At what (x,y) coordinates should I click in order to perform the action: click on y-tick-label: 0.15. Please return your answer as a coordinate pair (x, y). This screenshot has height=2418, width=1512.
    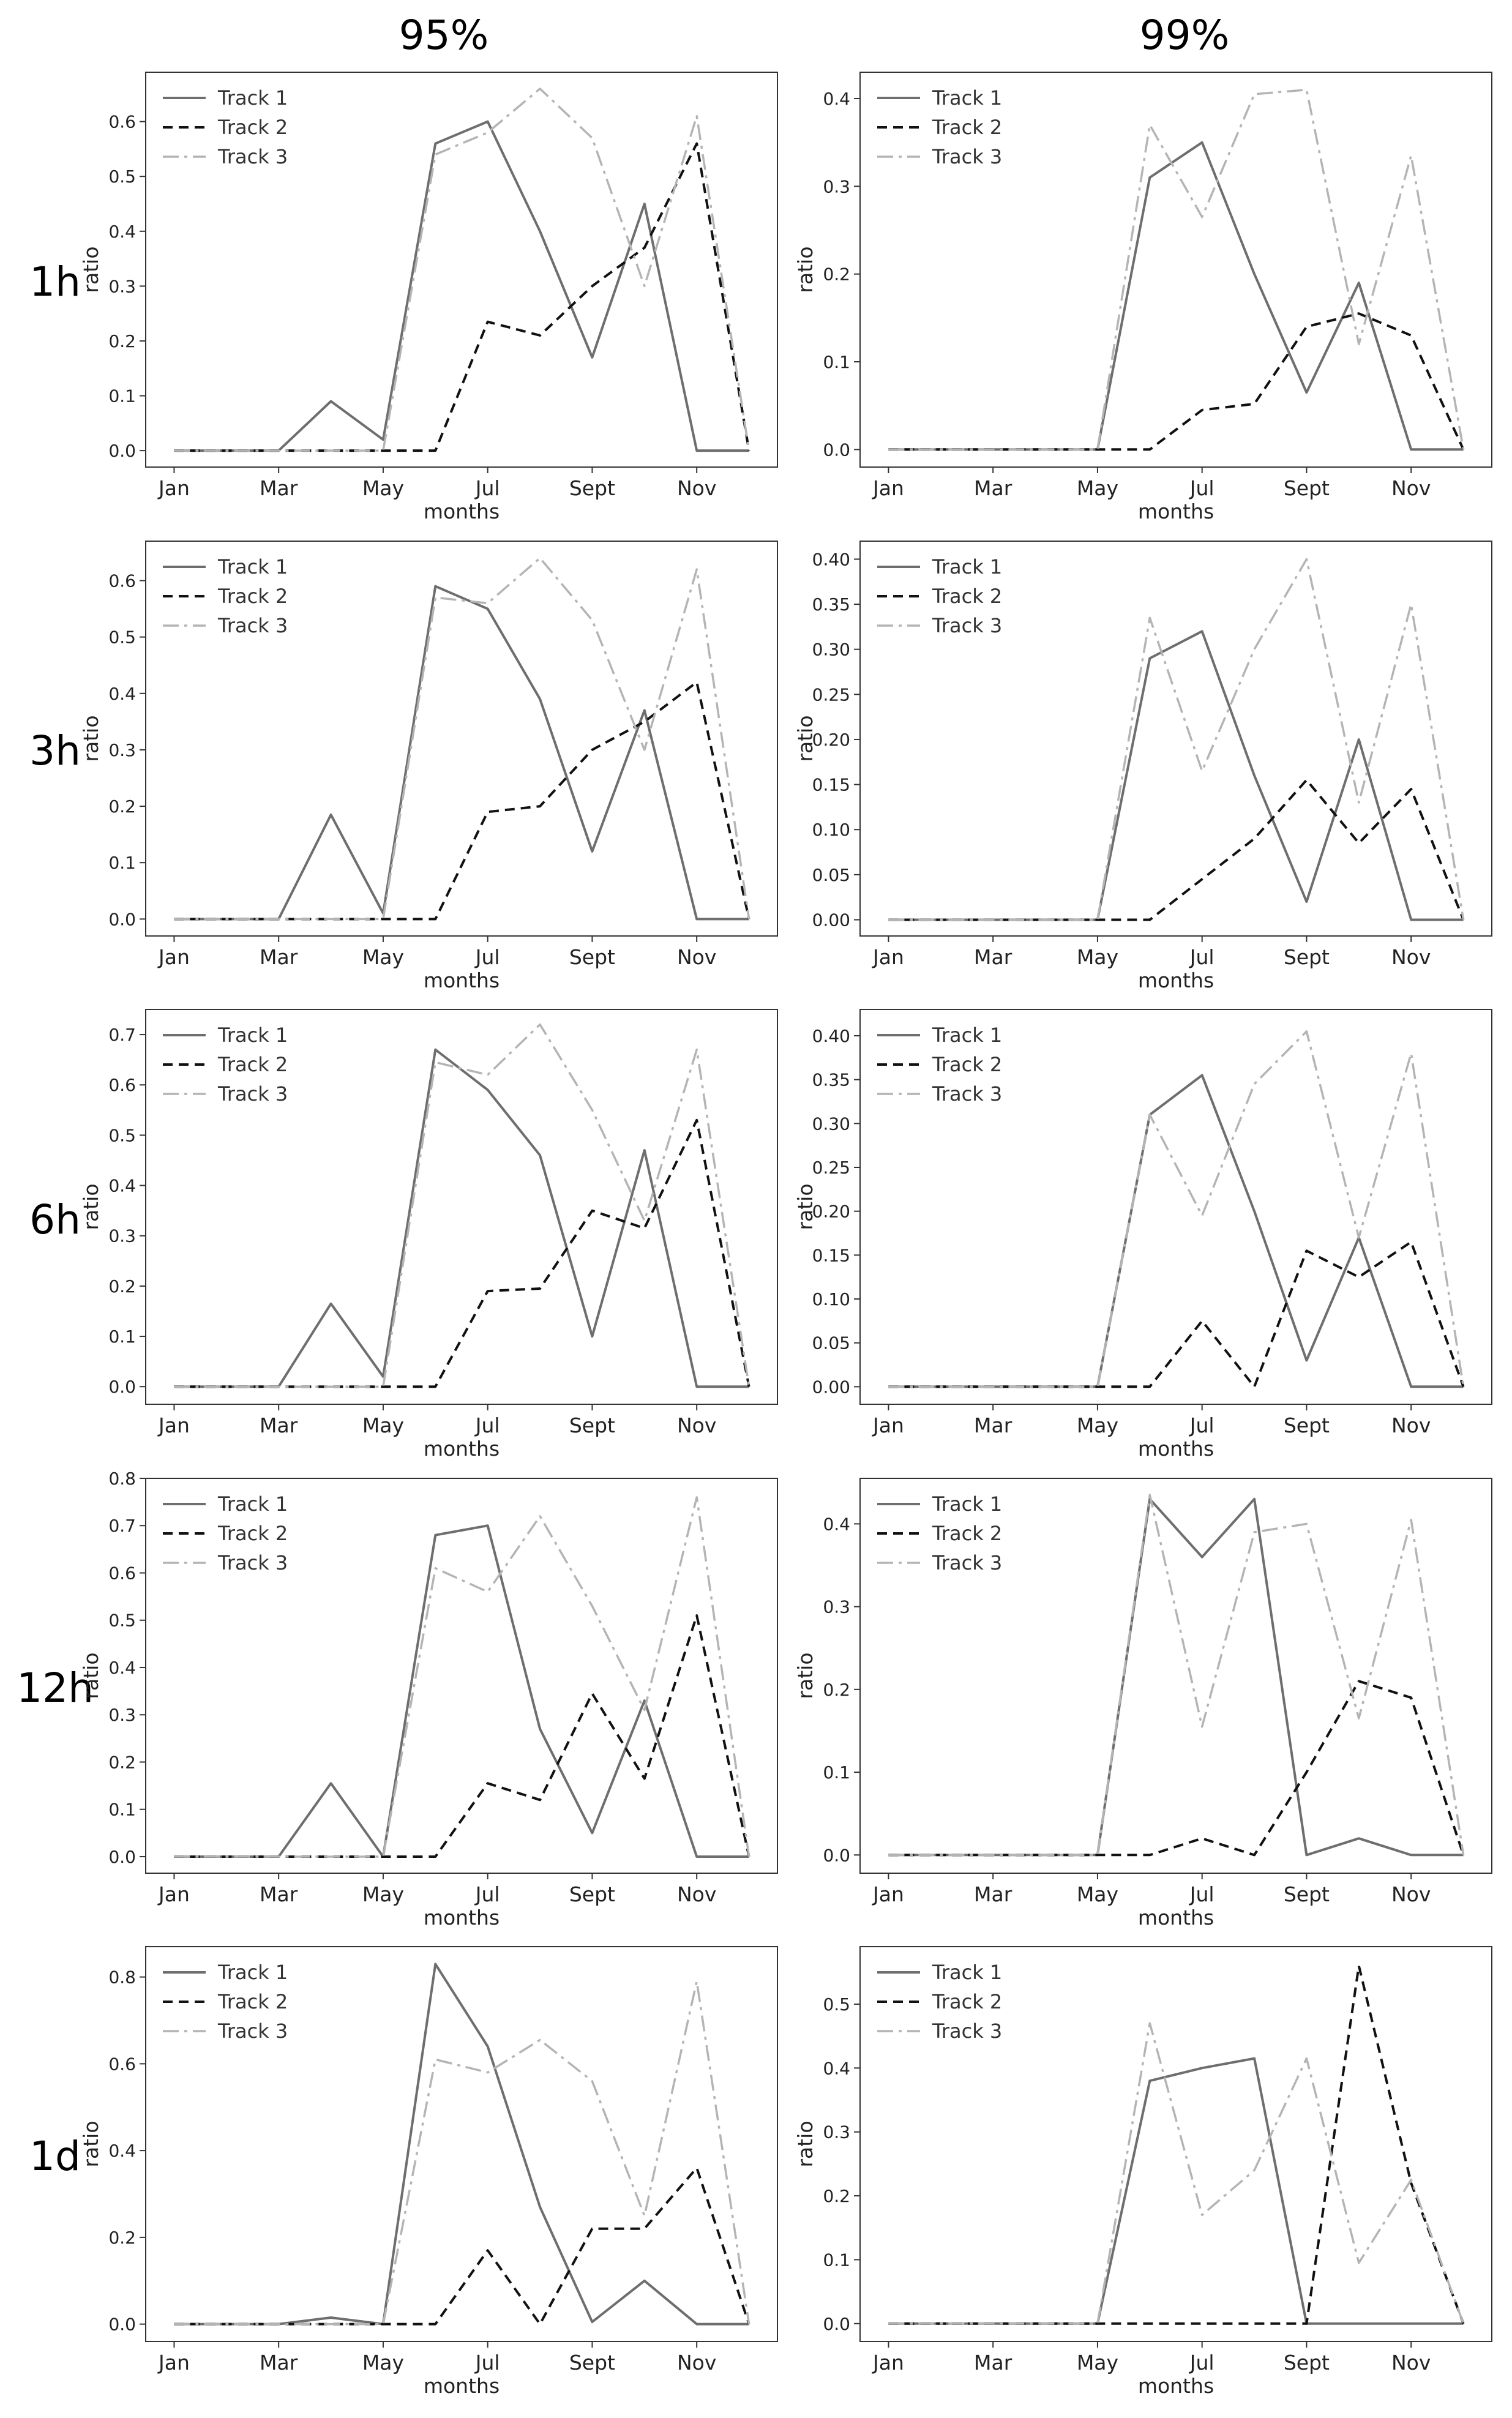
    Looking at the image, I should click on (831, 785).